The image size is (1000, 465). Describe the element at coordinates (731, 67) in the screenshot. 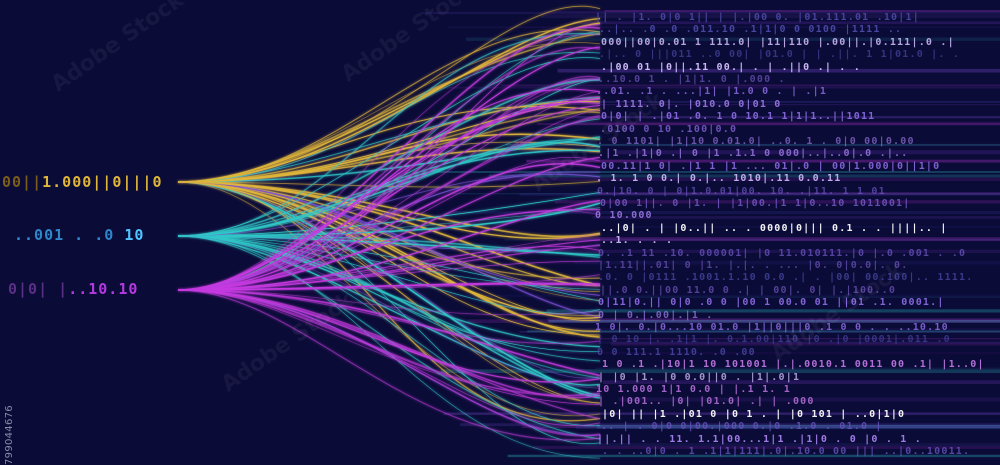

I see `binary-row: .|00 01 |0||.11 00.| . | .||0 .| . .` at that location.